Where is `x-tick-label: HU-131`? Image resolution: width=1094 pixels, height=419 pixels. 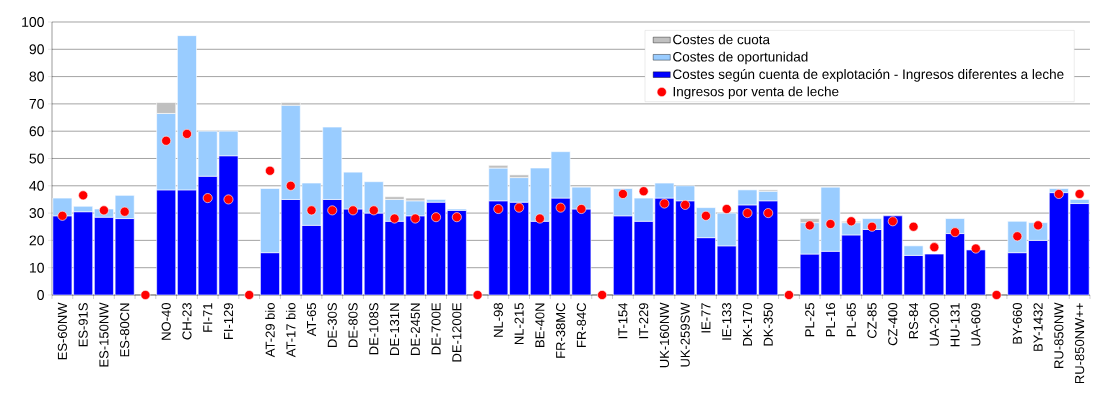
x-tick-label: HU-131 is located at coordinates (955, 325).